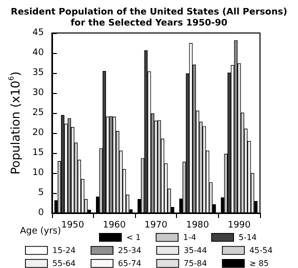 Image resolution: width=298 pixels, height=268 pixels. I want to click on x-tick-label: 1970, so click(156, 225).